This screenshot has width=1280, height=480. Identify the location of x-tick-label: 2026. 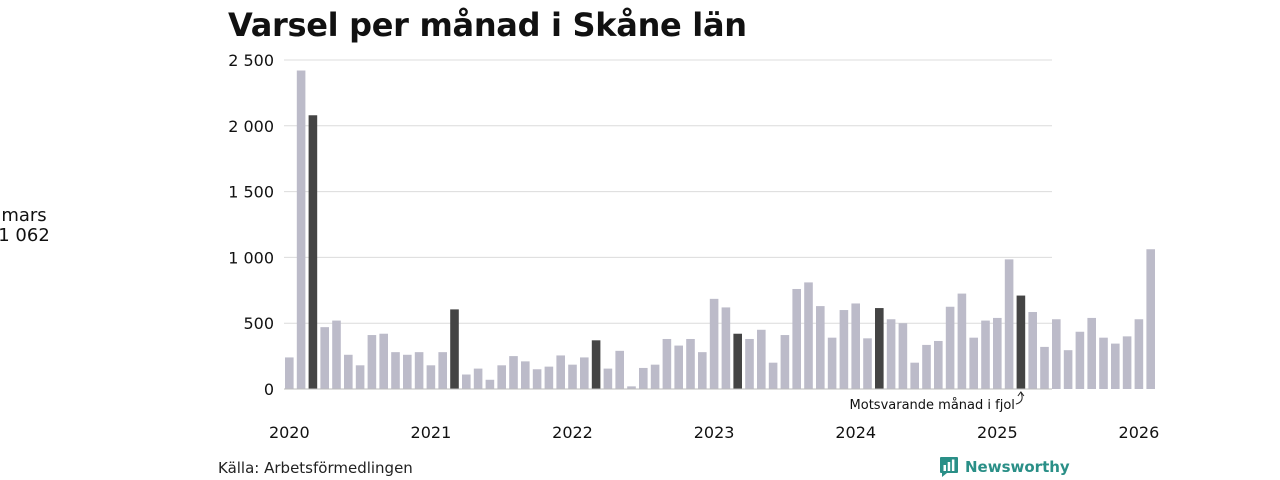
(1139, 432).